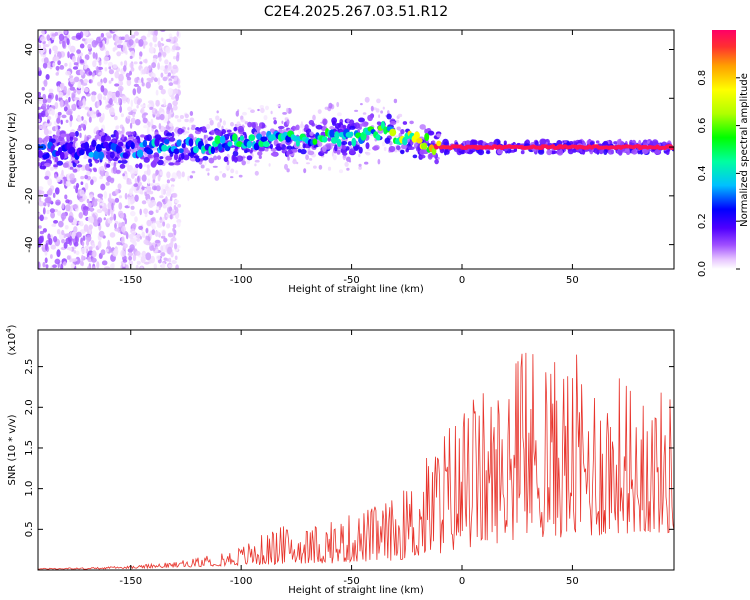  I want to click on colorbar-tick-label: 0.2, so click(702, 221).